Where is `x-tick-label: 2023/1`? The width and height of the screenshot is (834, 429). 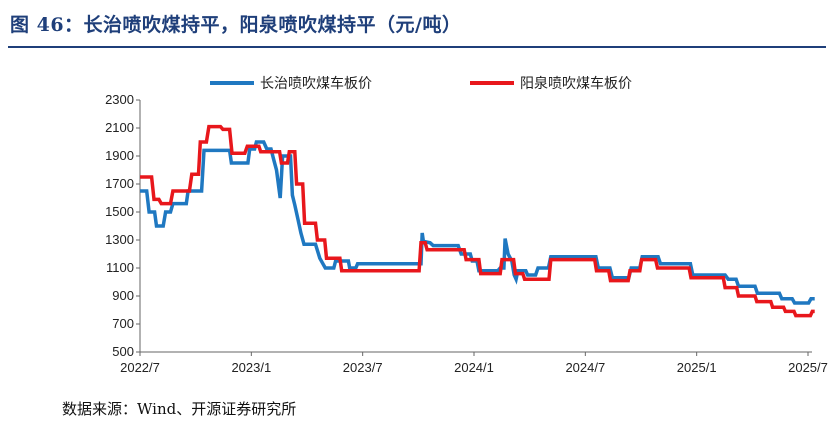
x-tick-label: 2023/1 is located at coordinates (251, 367).